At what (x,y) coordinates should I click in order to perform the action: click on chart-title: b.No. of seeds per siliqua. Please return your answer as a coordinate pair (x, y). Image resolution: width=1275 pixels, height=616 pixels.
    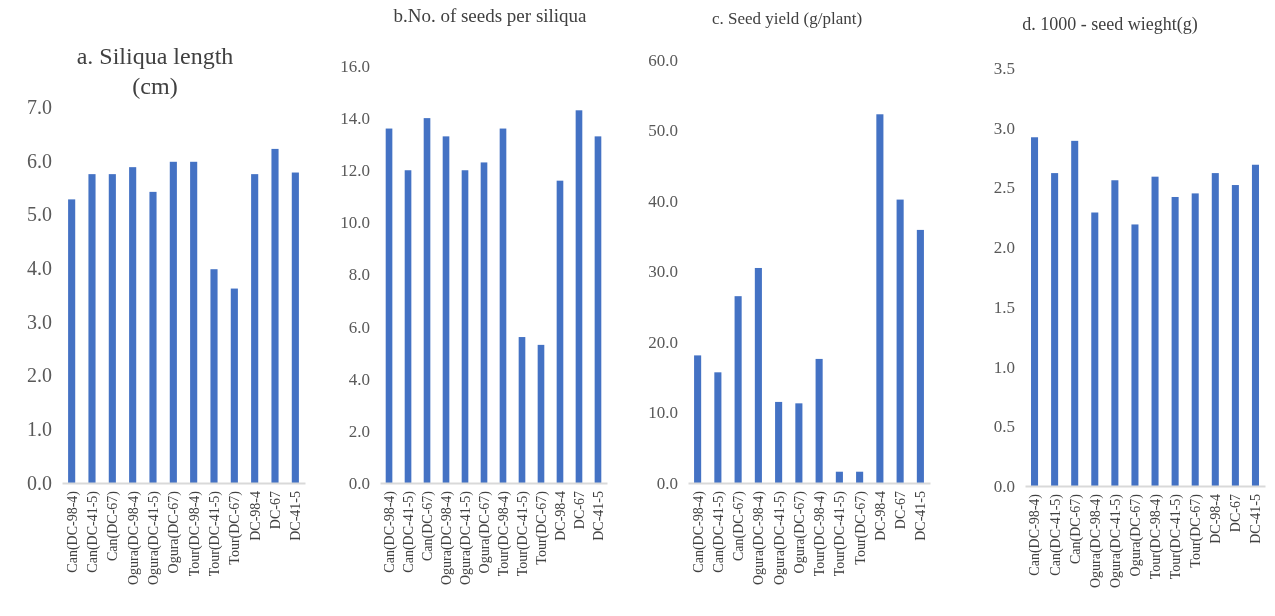
    Looking at the image, I should click on (490, 15).